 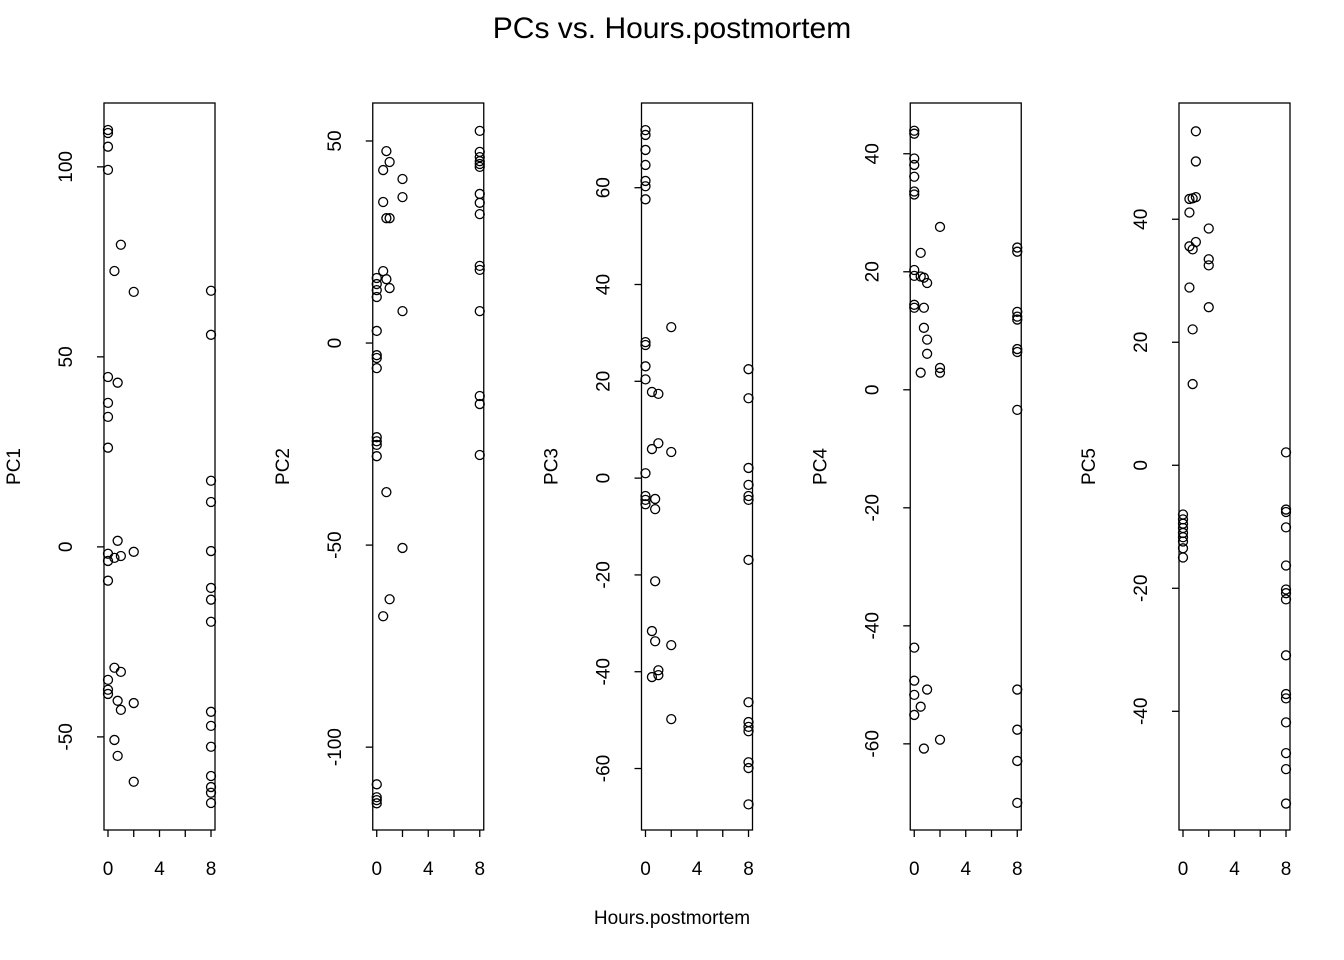 I want to click on y-axis-label: PC1, so click(x=14, y=466).